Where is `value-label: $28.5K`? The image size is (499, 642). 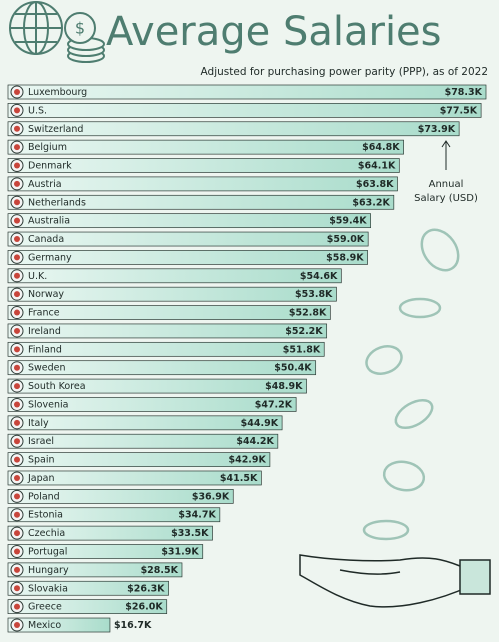
value-label: $28.5K is located at coordinates (160, 570).